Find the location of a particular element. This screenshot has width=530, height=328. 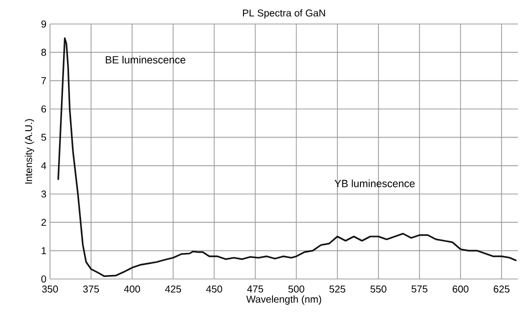

x-tick-label: 350 is located at coordinates (50, 289).